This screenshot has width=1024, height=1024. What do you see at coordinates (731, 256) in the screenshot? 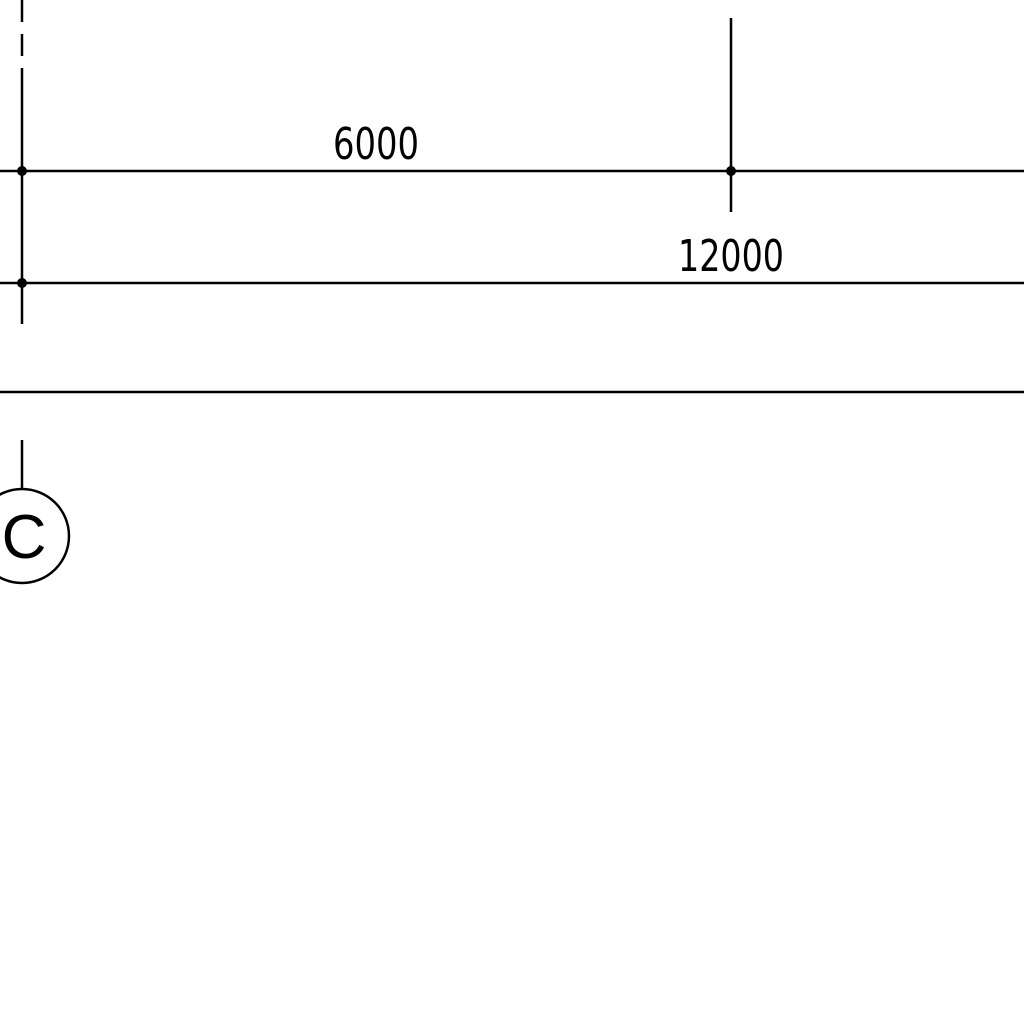
I see `dimension-text-12000: 12000` at bounding box center [731, 256].